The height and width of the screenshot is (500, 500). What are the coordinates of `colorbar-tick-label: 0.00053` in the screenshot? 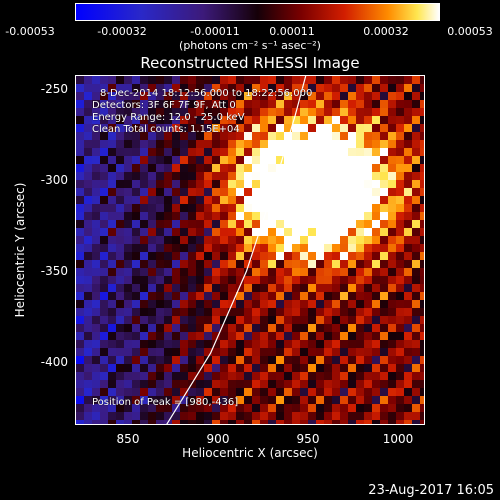 It's located at (470, 31).